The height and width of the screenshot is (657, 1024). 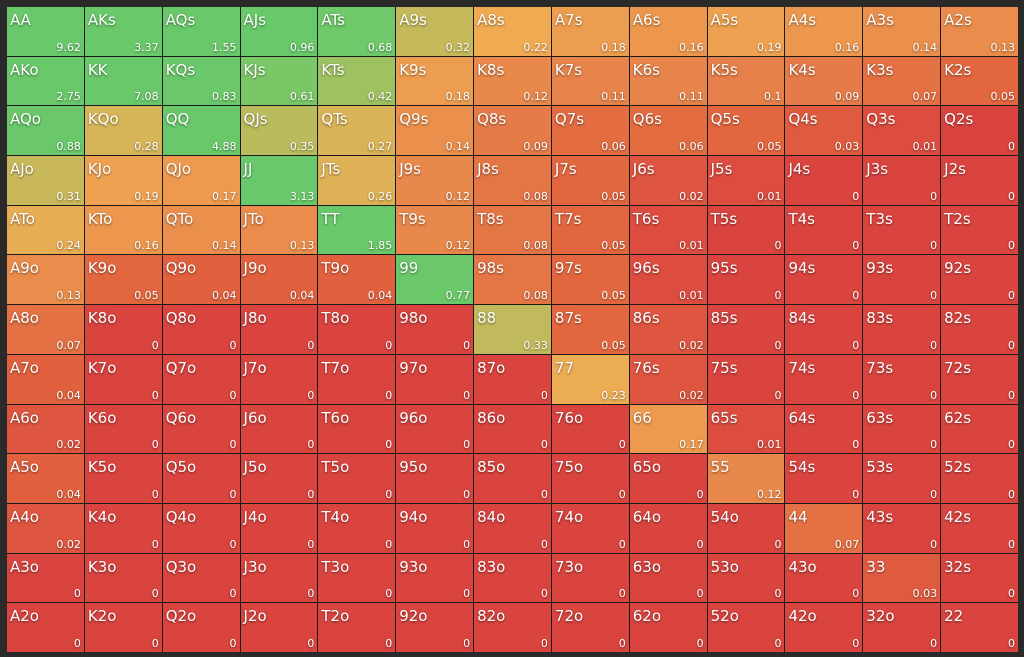 What do you see at coordinates (668, 478) in the screenshot?
I see `hand-cell: 65o 0` at bounding box center [668, 478].